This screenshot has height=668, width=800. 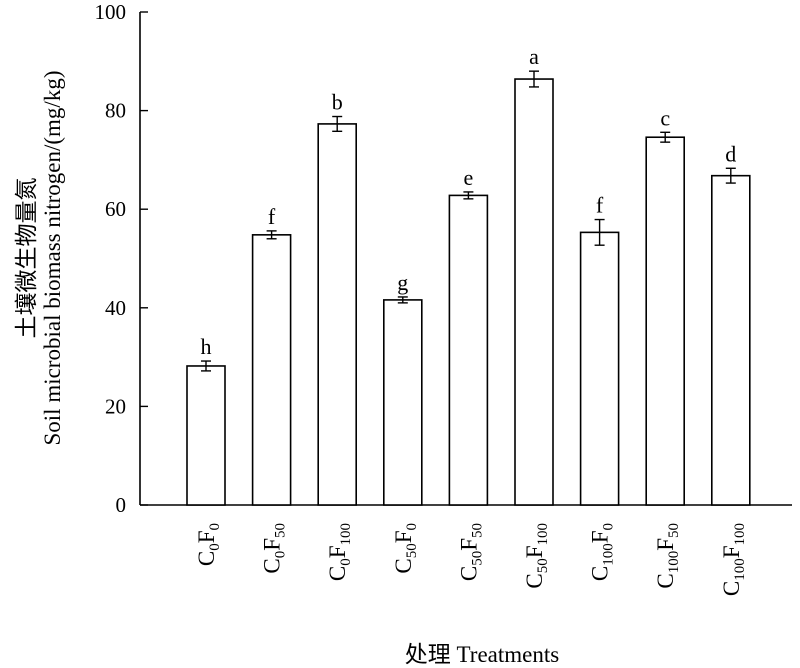 I want to click on svg-text: C50F50, so click(x=470, y=552).